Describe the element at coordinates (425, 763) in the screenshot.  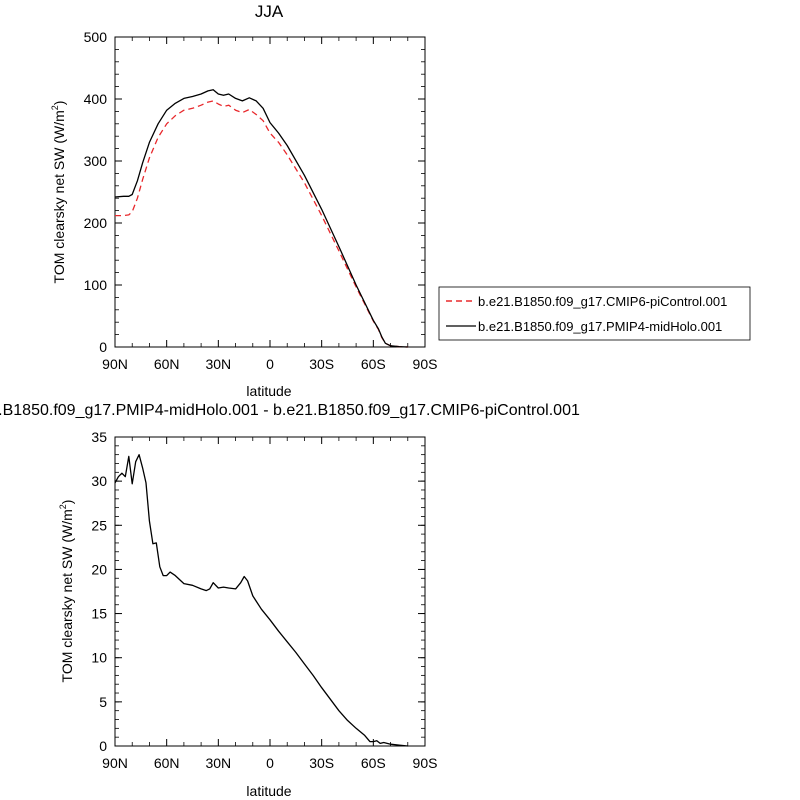
I see `bottom-x-tick-label: 90S` at that location.